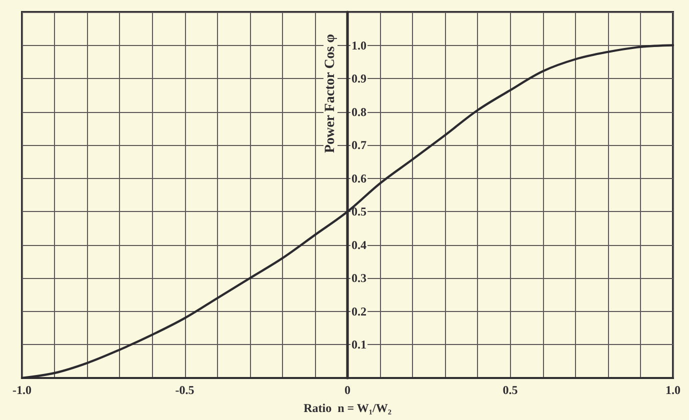  I want to click on x-tick-label: -0.5, so click(184, 390).